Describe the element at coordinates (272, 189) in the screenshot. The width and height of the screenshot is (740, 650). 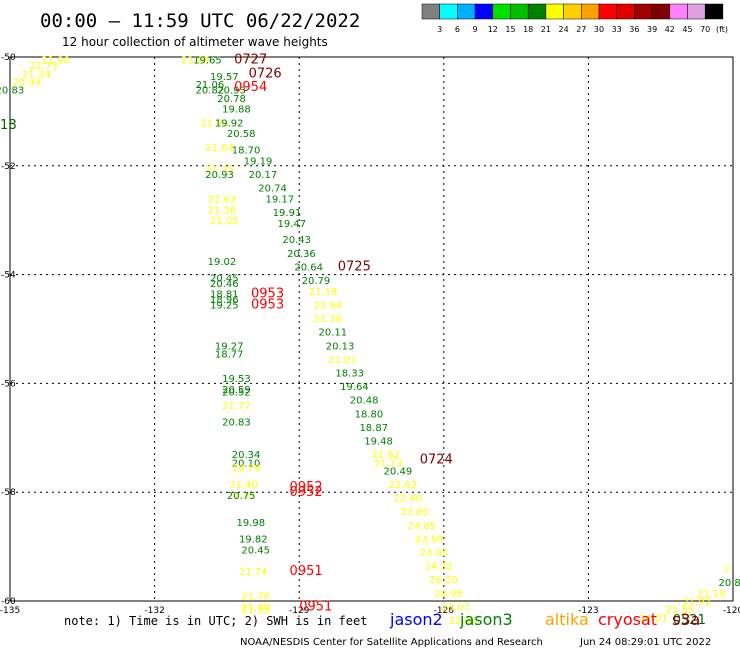
I see `wave-height-label: 20.74` at that location.